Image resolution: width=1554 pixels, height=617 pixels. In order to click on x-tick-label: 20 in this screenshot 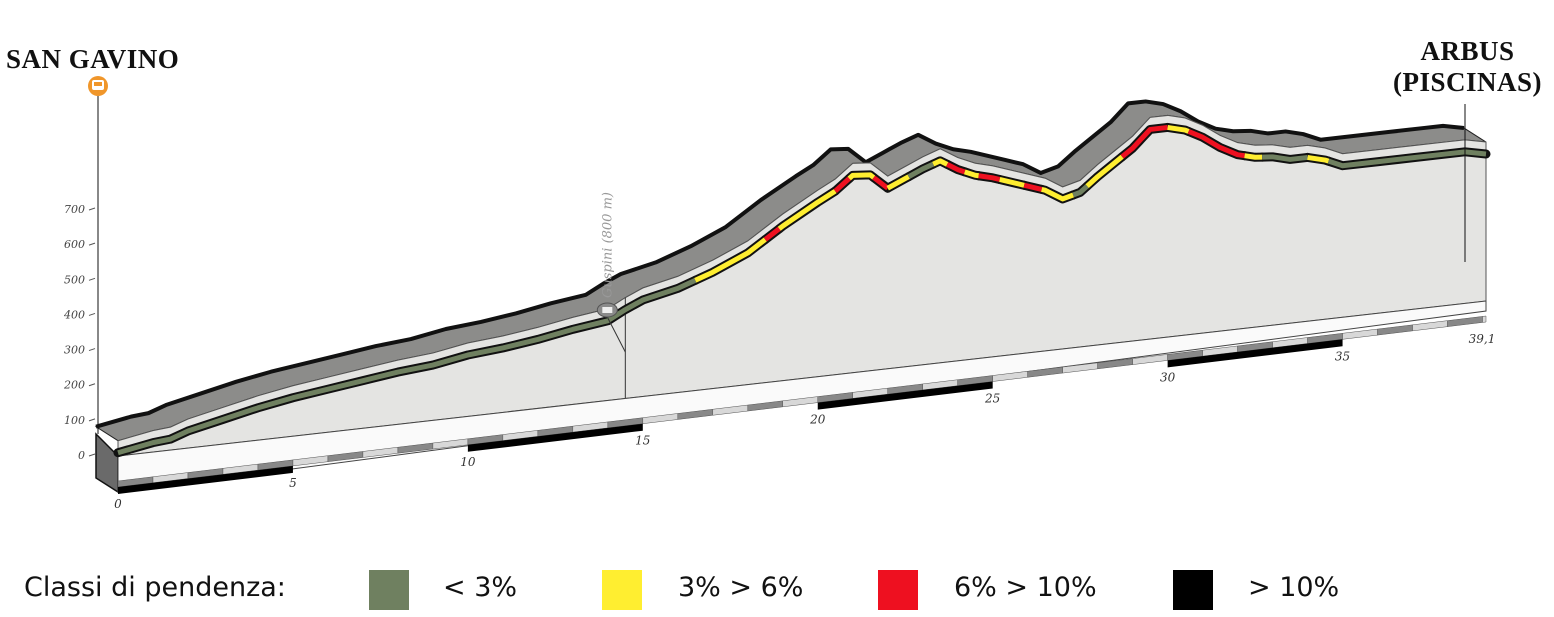, I will do `click(817, 420)`.